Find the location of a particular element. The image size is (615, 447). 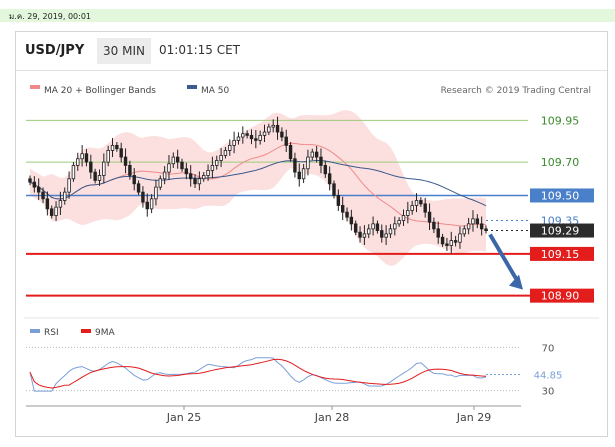

level-label-109.50: 109.50 is located at coordinates (560, 195).